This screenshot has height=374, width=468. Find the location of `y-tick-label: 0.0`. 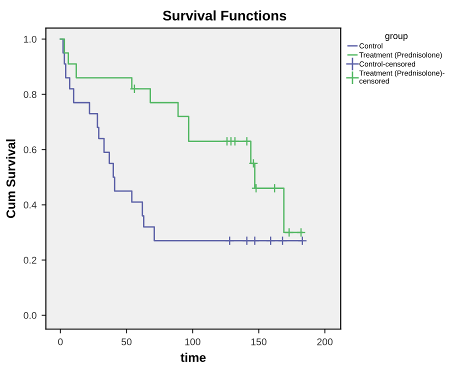

y-tick-label: 0.0 is located at coordinates (30, 315).